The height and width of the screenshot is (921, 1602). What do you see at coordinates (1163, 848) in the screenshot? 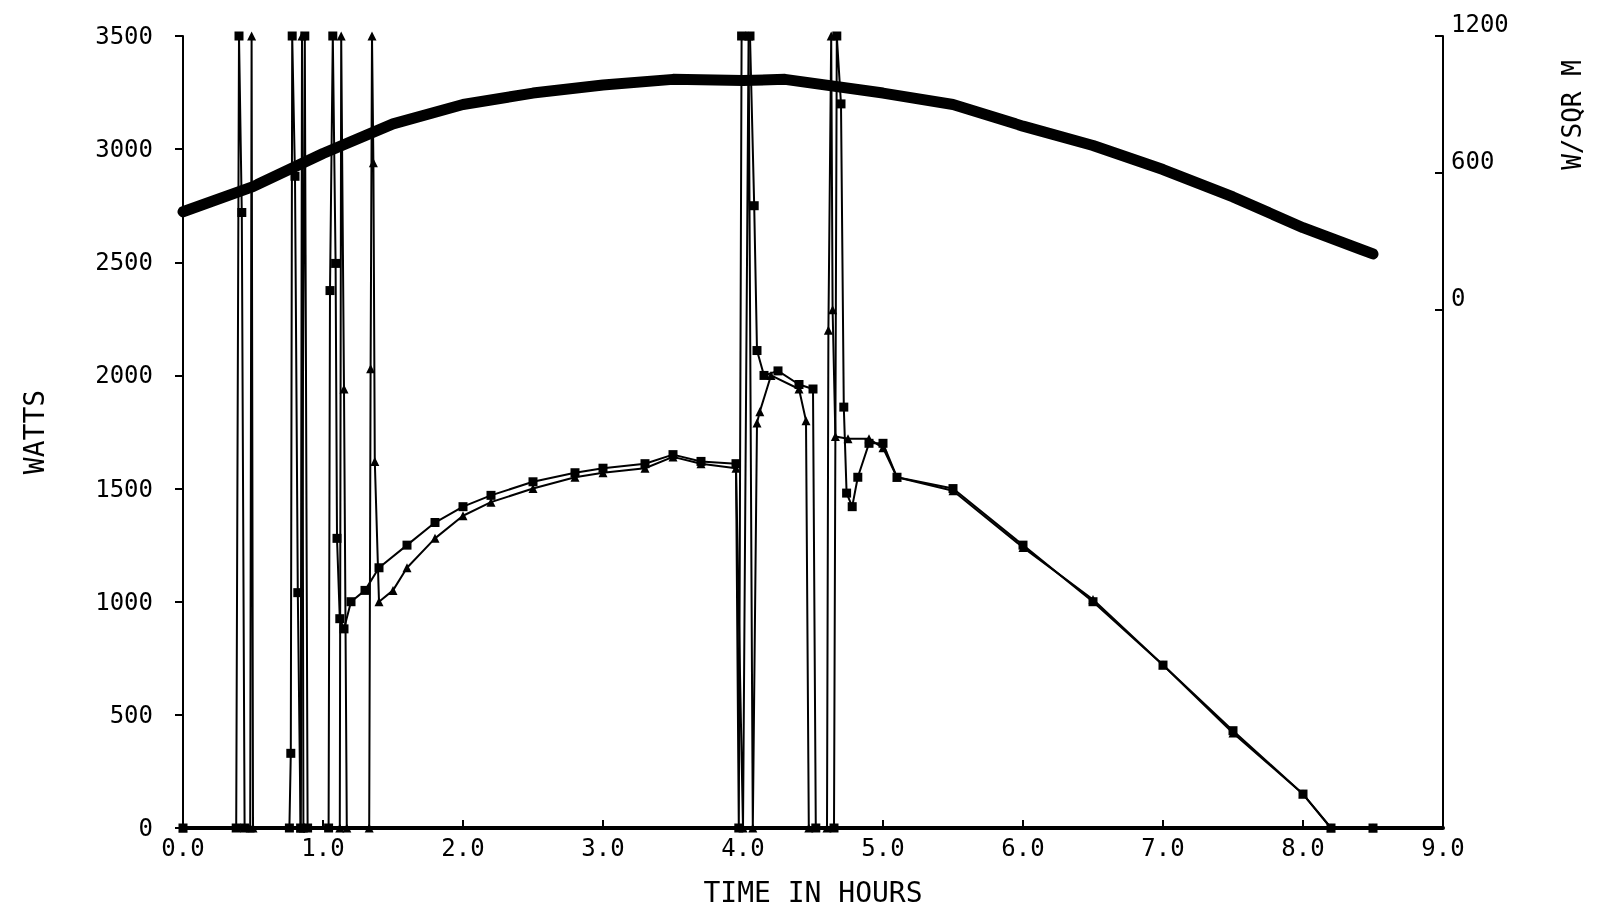
I see `x-tick-label: 7.0` at bounding box center [1163, 848].